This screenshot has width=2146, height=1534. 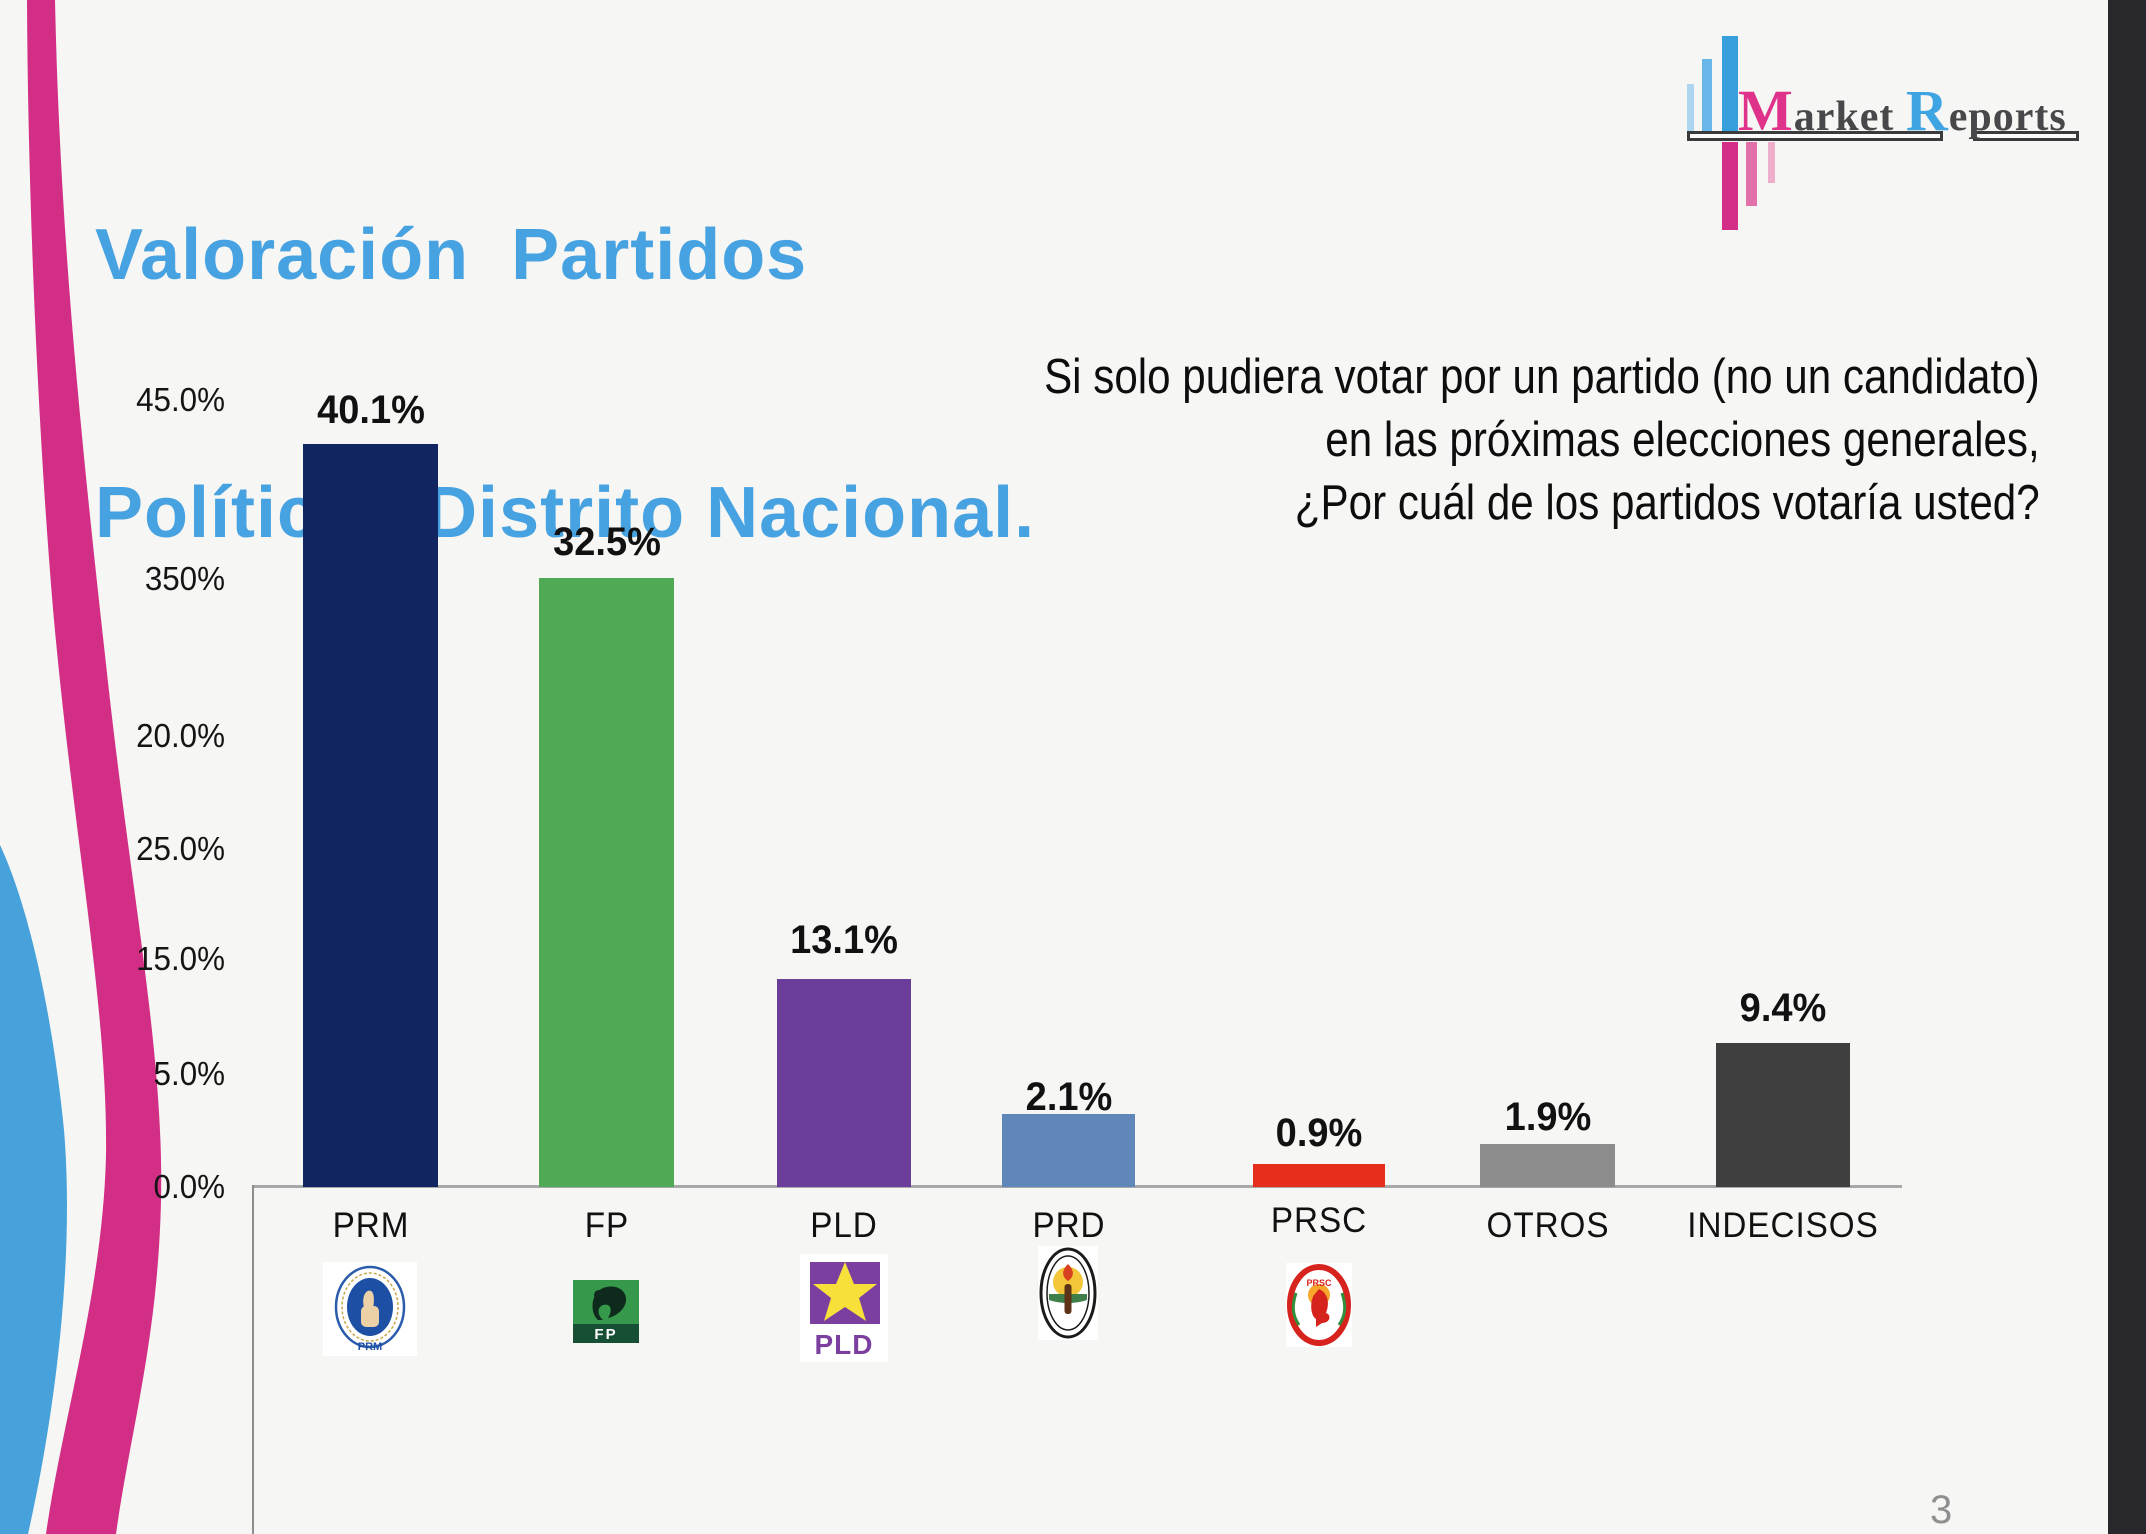 What do you see at coordinates (451, 255) in the screenshot?
I see `slide-title-line1: Valoración Partidos` at bounding box center [451, 255].